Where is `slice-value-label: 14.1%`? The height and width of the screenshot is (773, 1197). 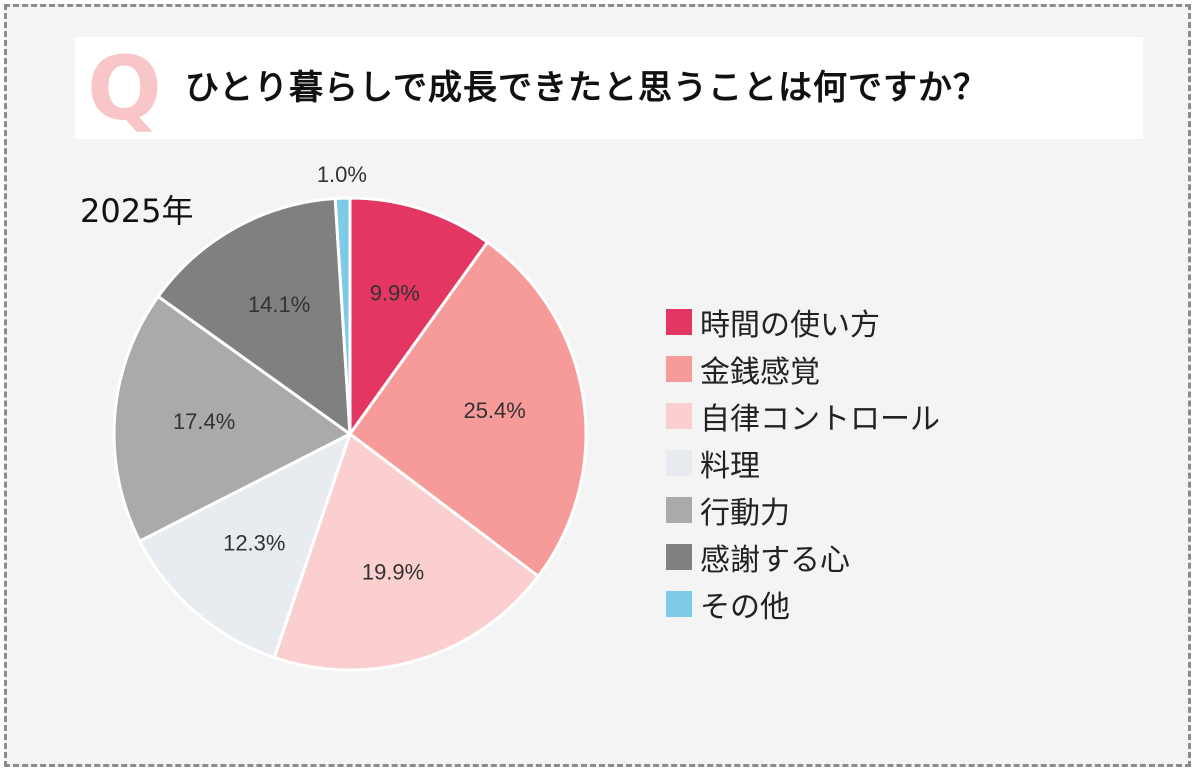 slice-value-label: 14.1% is located at coordinates (279, 304).